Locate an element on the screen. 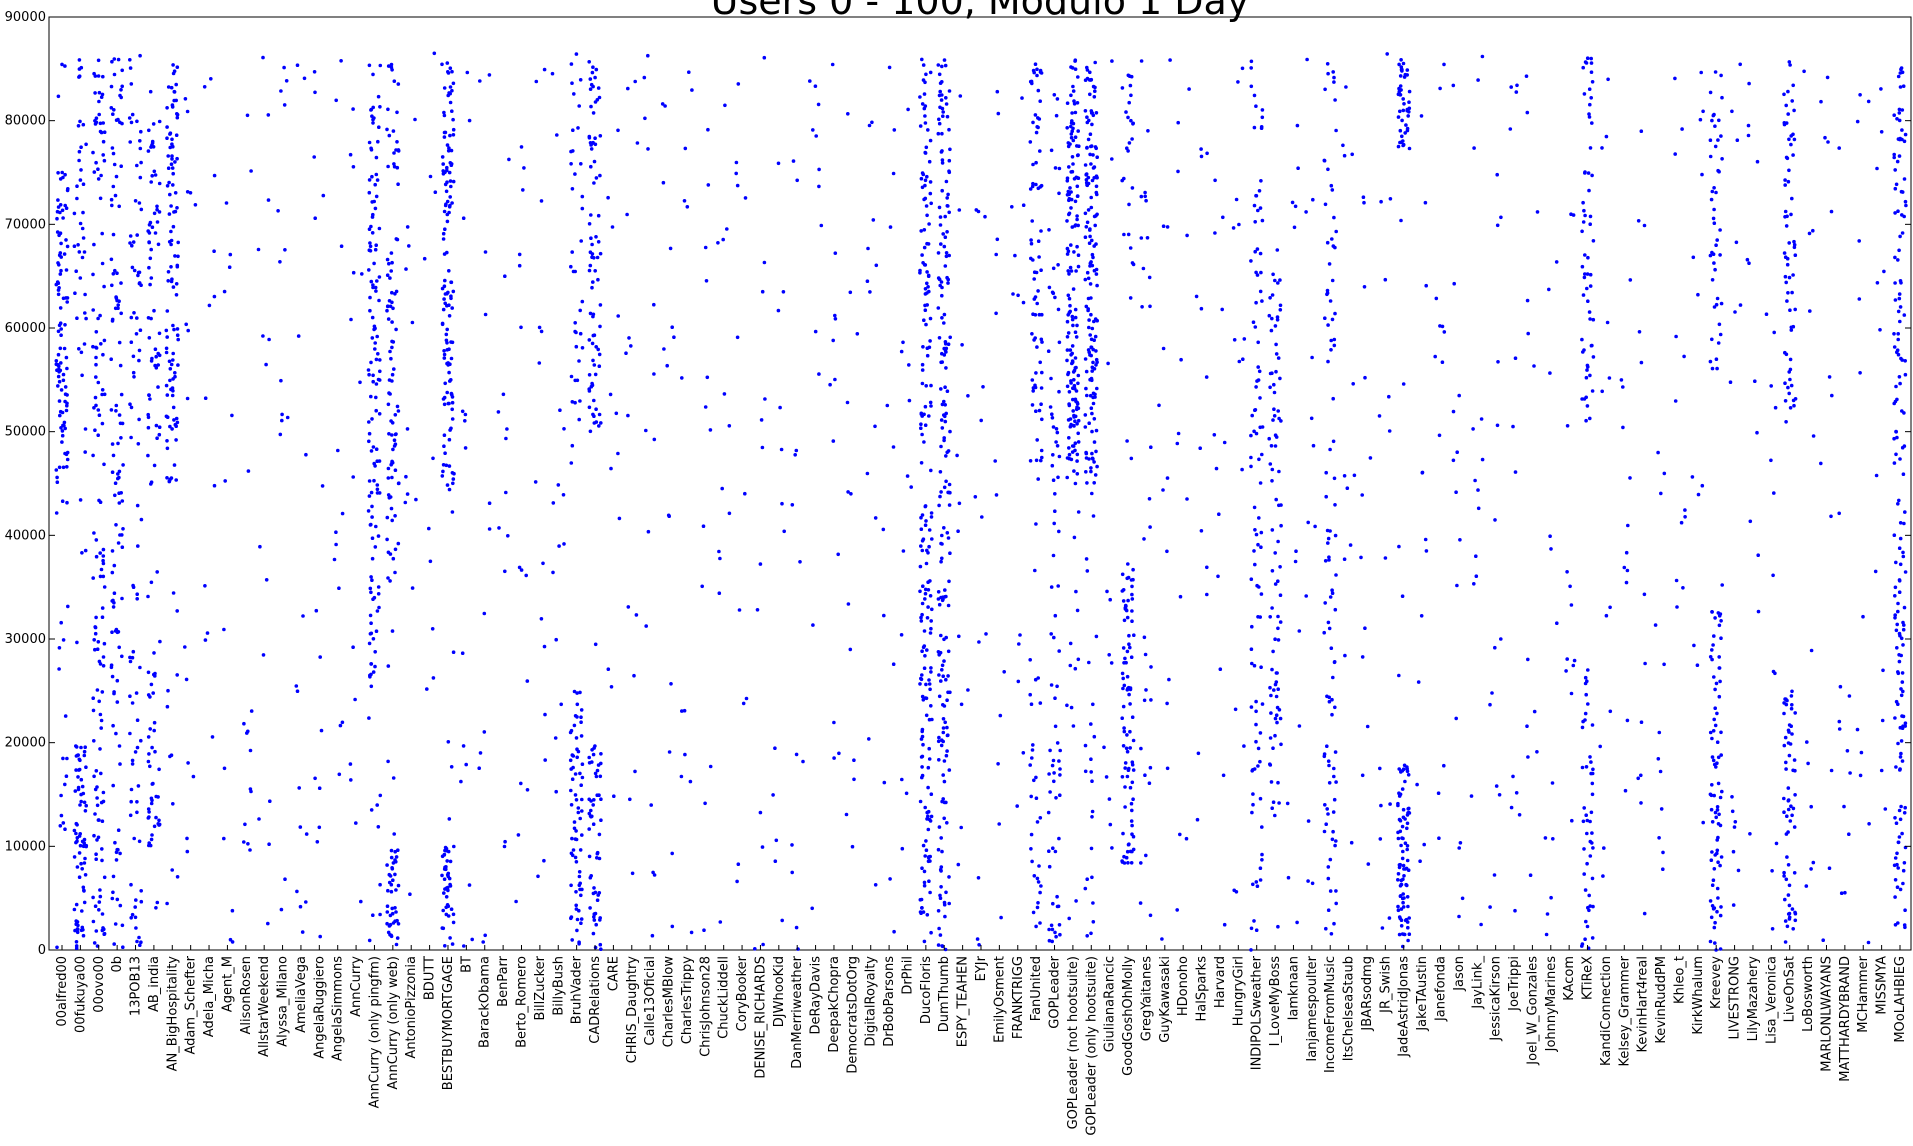  y-tick-label: 0 is located at coordinates (42, 950).